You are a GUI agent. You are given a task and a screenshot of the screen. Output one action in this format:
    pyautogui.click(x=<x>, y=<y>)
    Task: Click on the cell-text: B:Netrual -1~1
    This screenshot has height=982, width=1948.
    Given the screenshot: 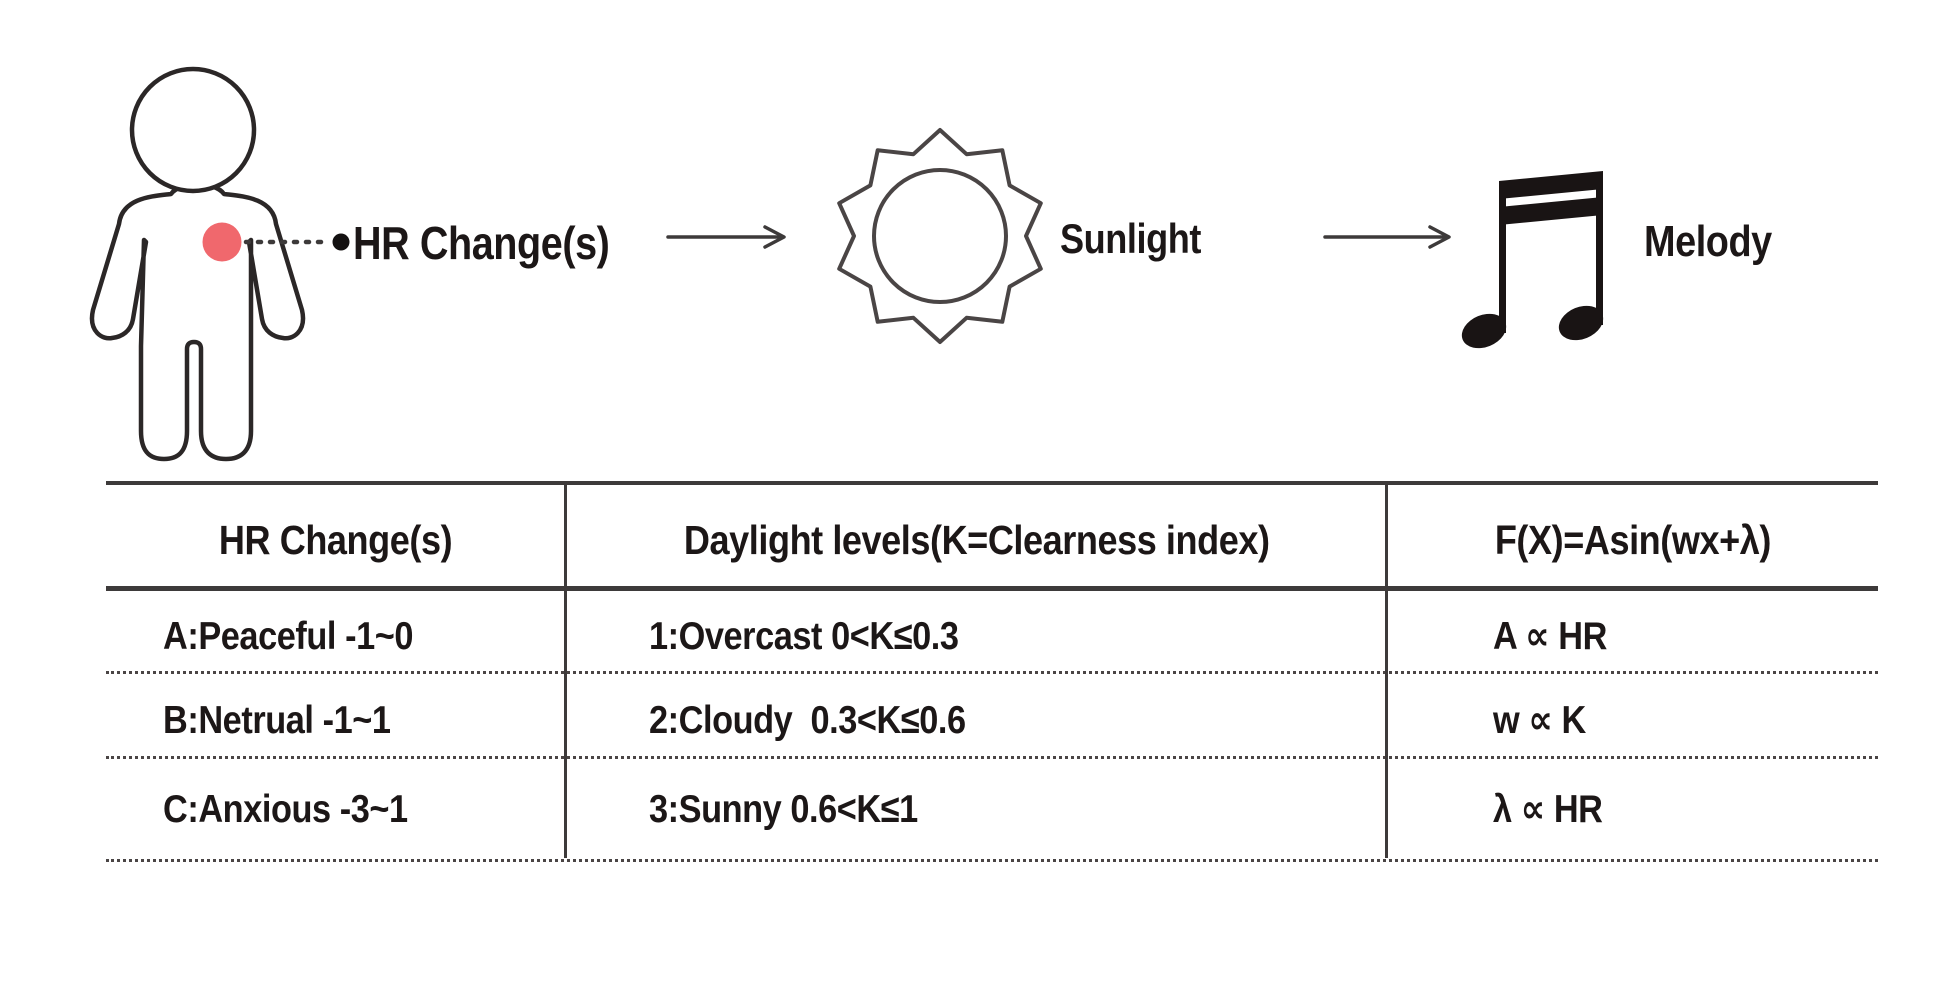 What is the action you would take?
    pyautogui.click(x=277, y=720)
    